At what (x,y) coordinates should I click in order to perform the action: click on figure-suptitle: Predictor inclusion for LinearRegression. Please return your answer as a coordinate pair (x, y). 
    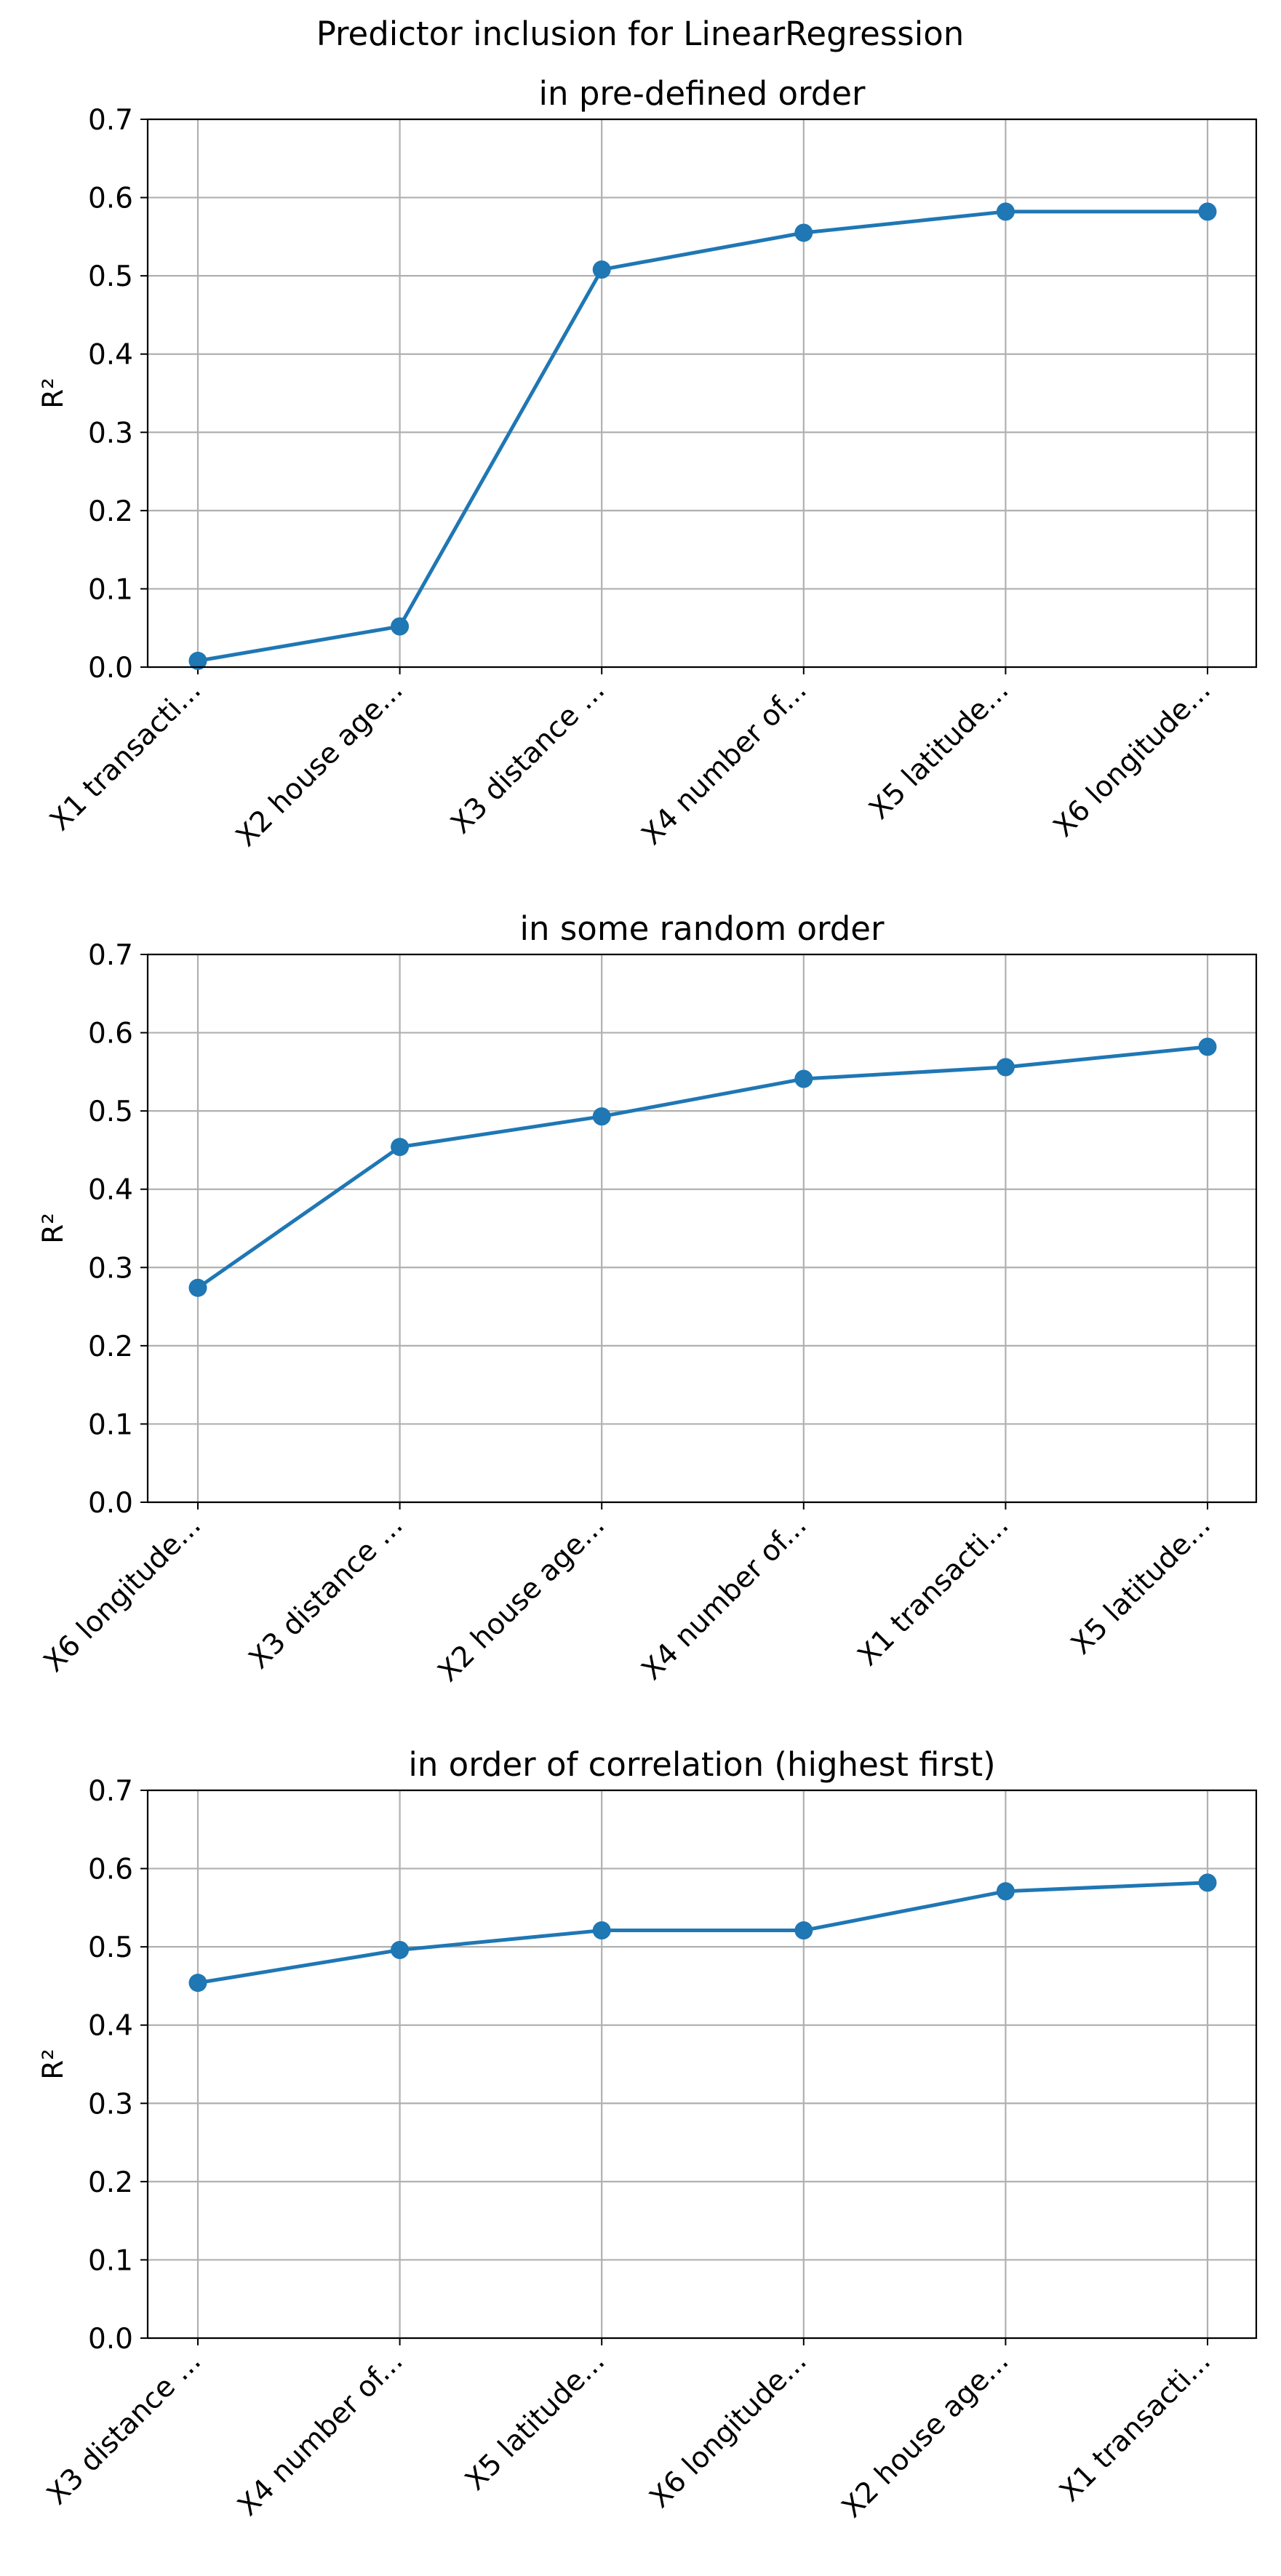
    Looking at the image, I should click on (640, 34).